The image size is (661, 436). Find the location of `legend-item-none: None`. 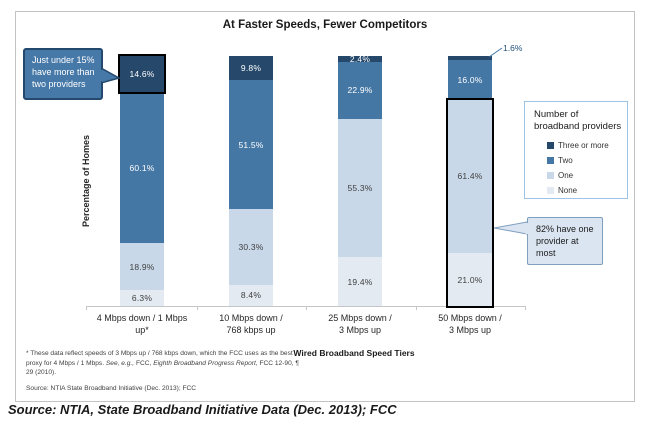

legend-item-none: None is located at coordinates (585, 190).